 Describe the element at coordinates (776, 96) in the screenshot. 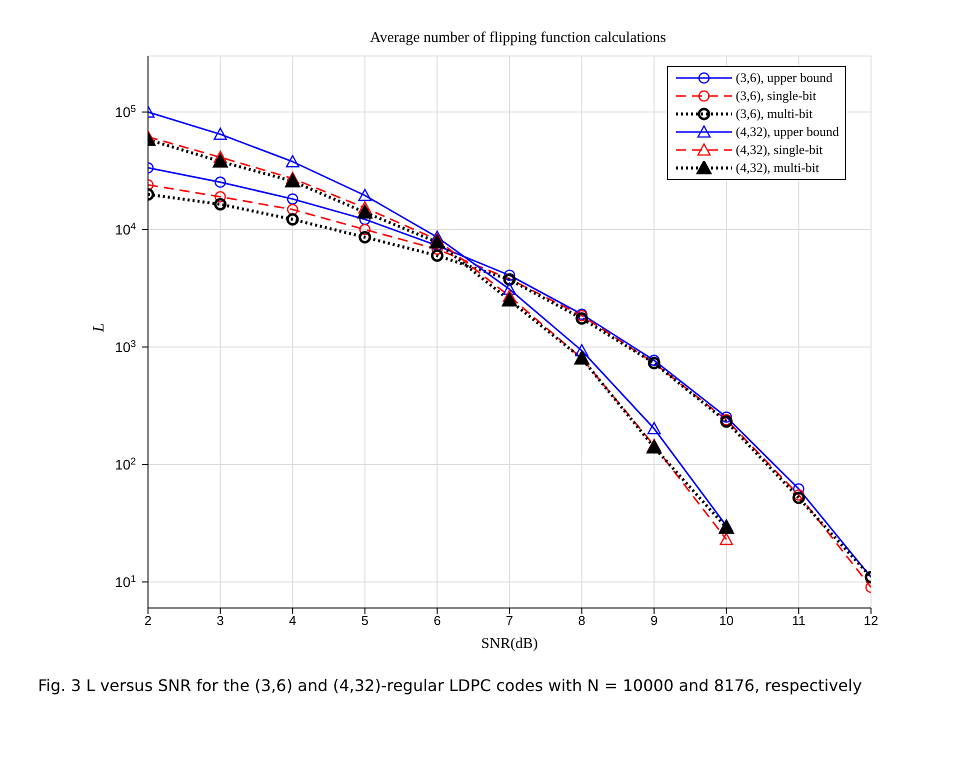

I see `legend-label: (3,6), single-bit` at that location.